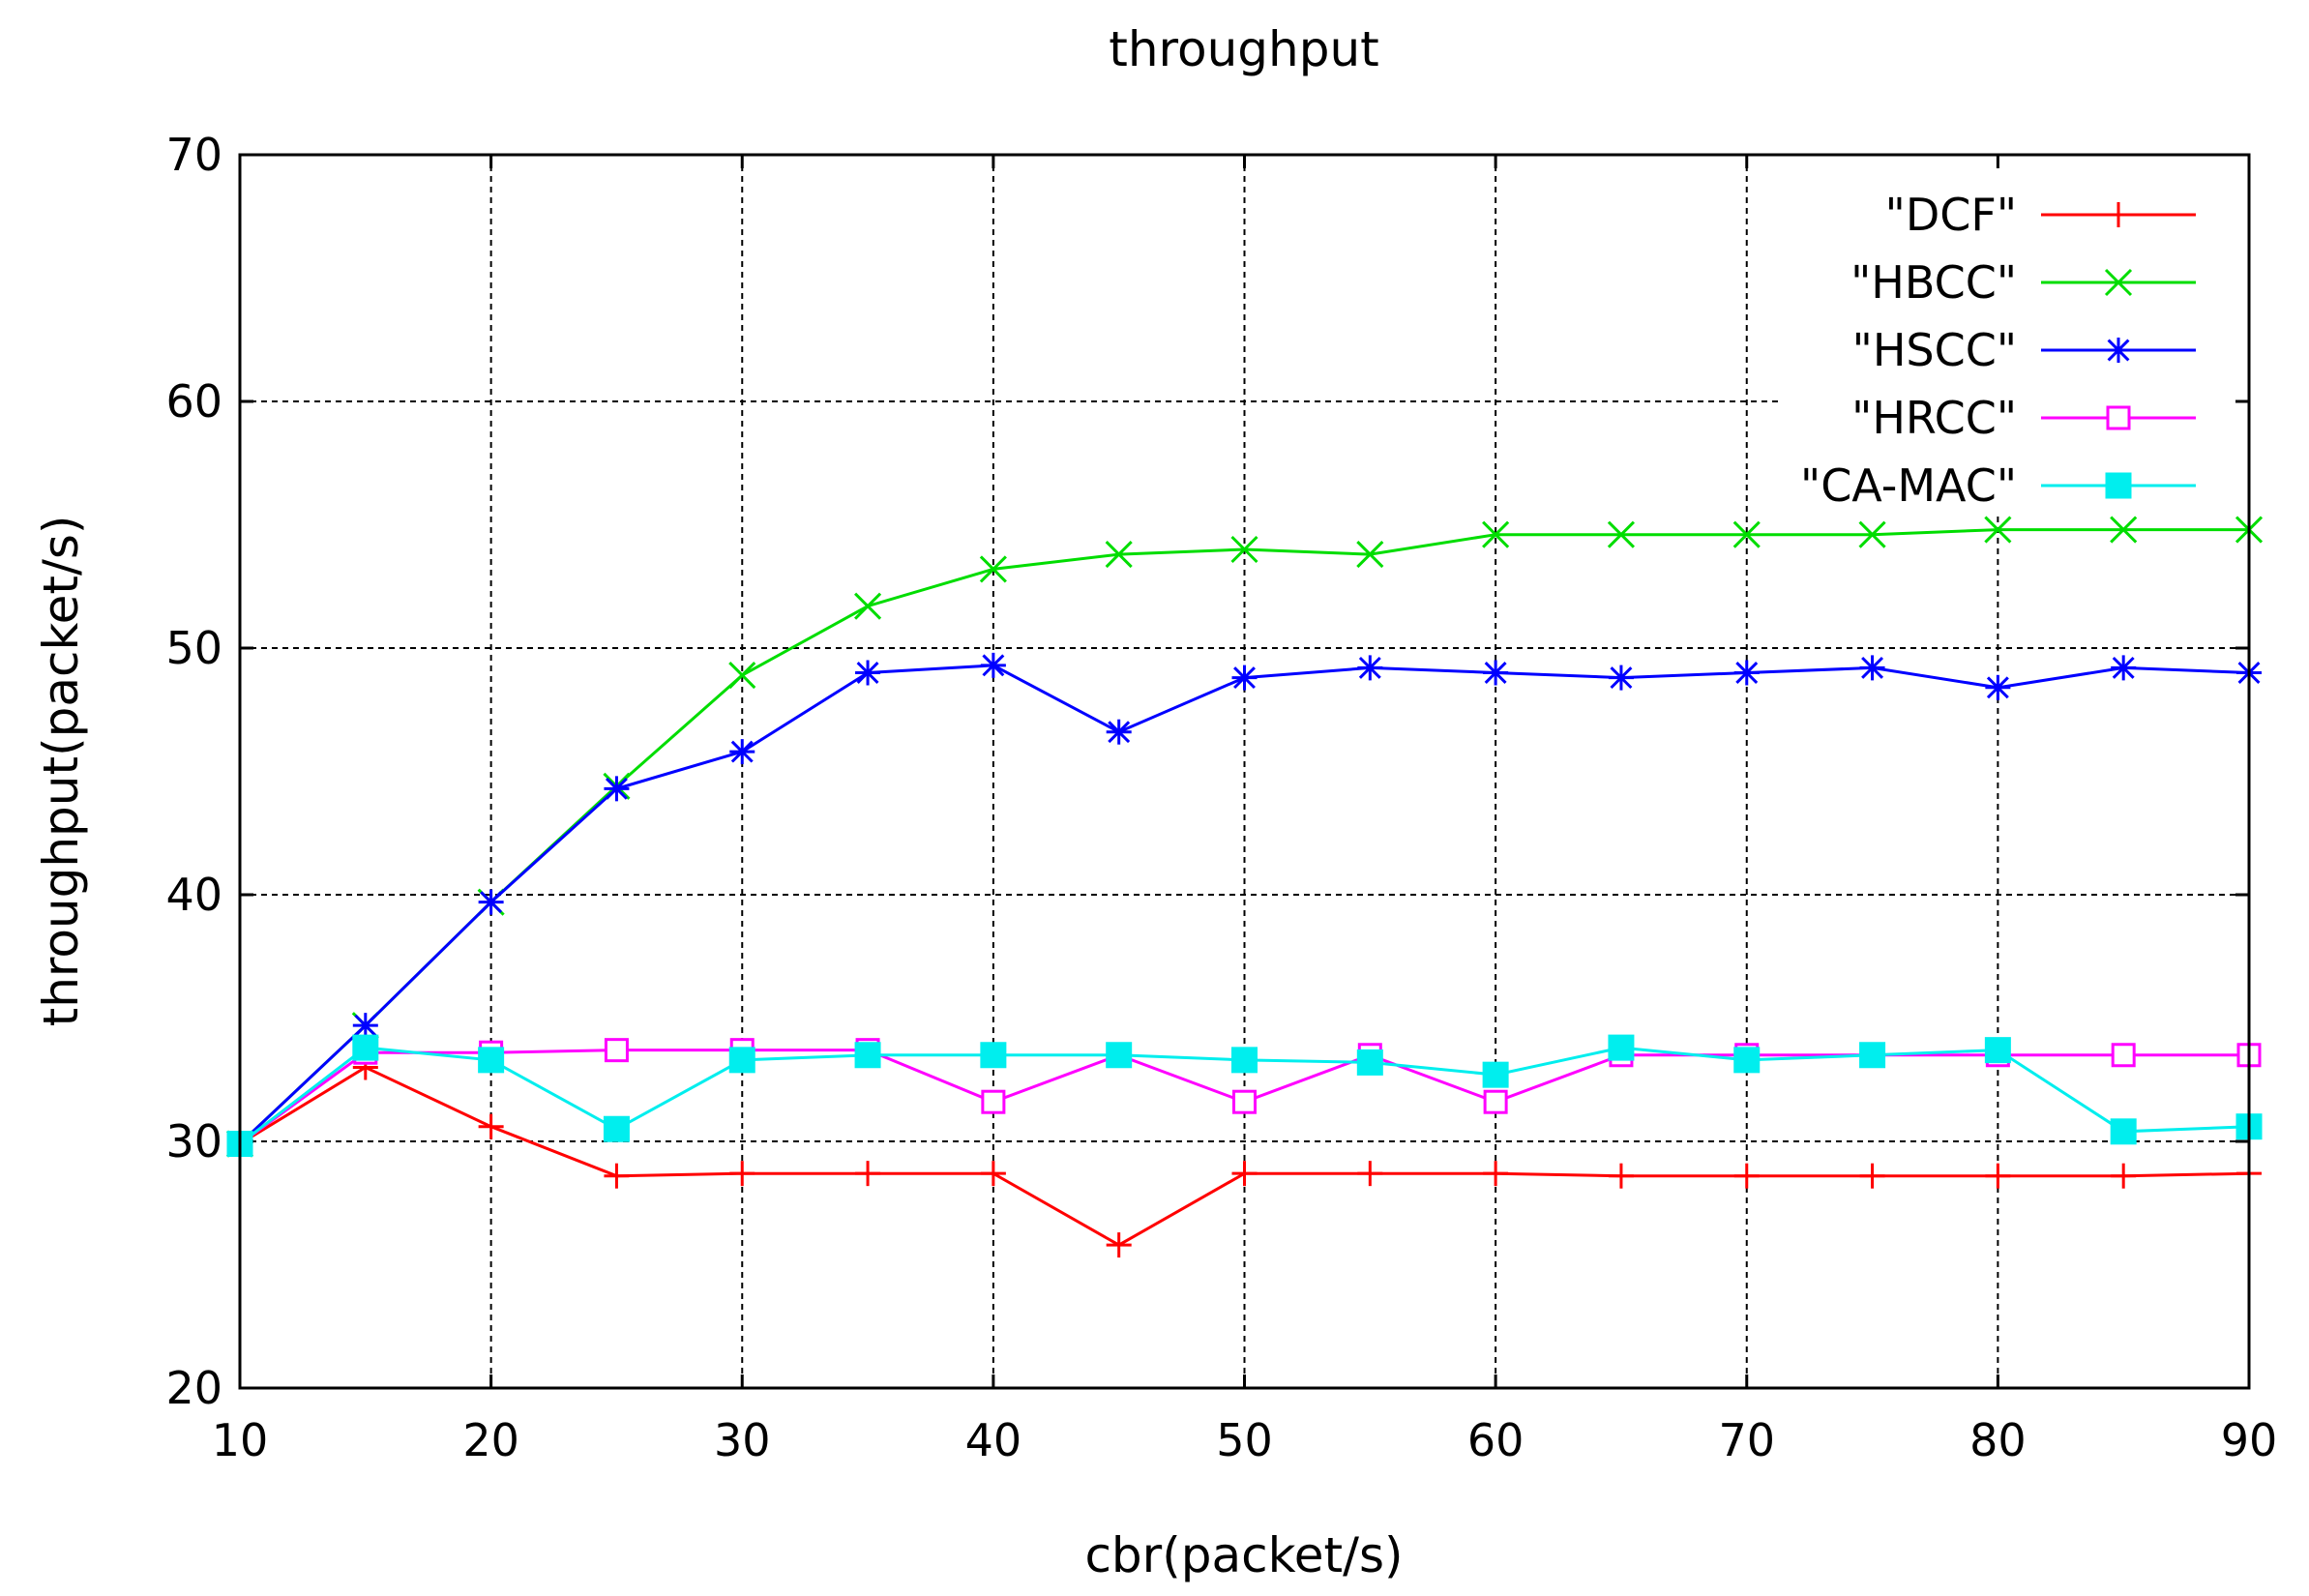  I want to click on legend-entry: "DCF", so click(2040, 215).